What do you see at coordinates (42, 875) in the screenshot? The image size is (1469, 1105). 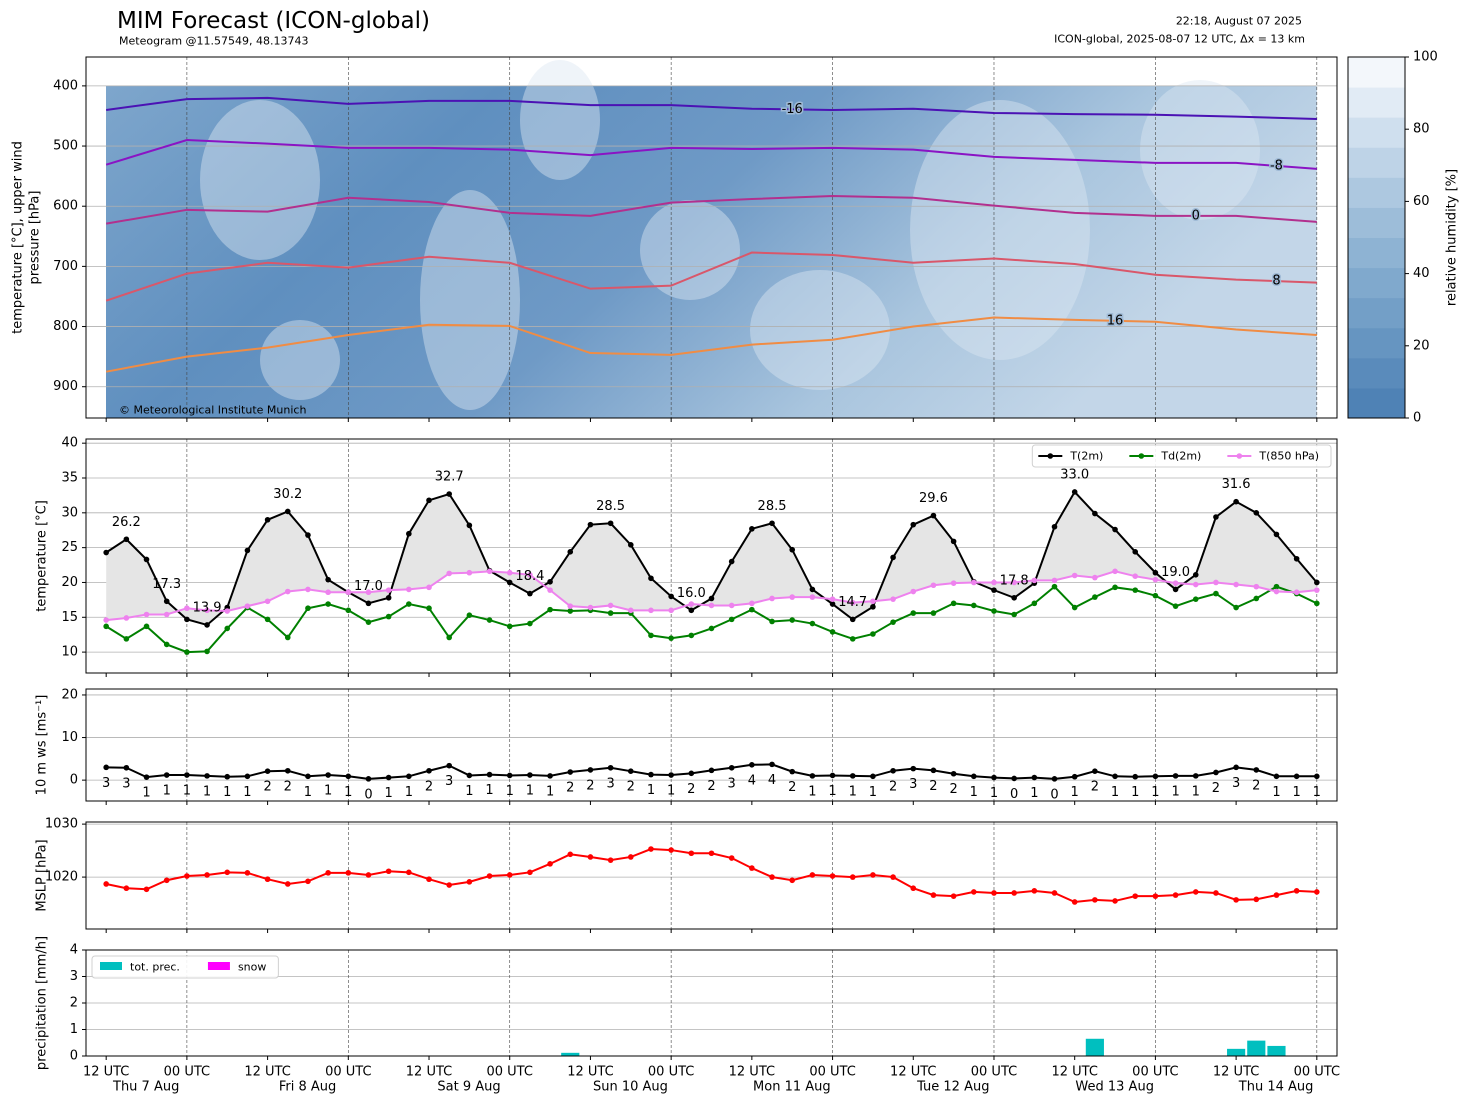 I see `y-axis-label: MSLP [hPa]` at bounding box center [42, 875].